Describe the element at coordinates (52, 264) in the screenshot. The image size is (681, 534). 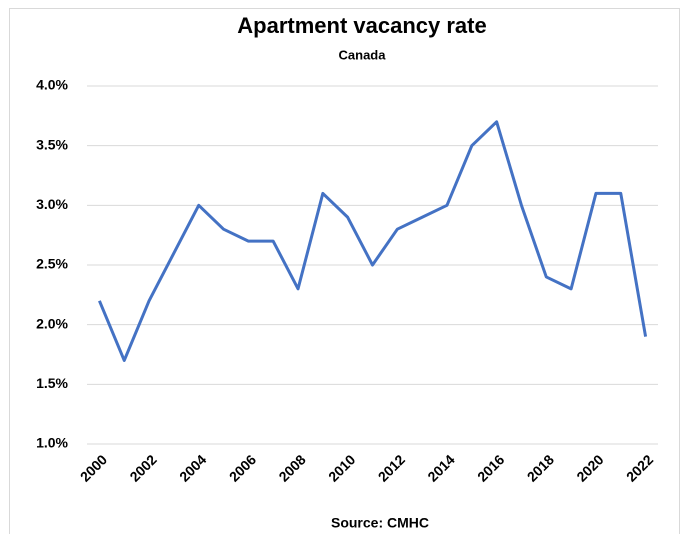
I see `y-tick-label: 2.5%` at that location.